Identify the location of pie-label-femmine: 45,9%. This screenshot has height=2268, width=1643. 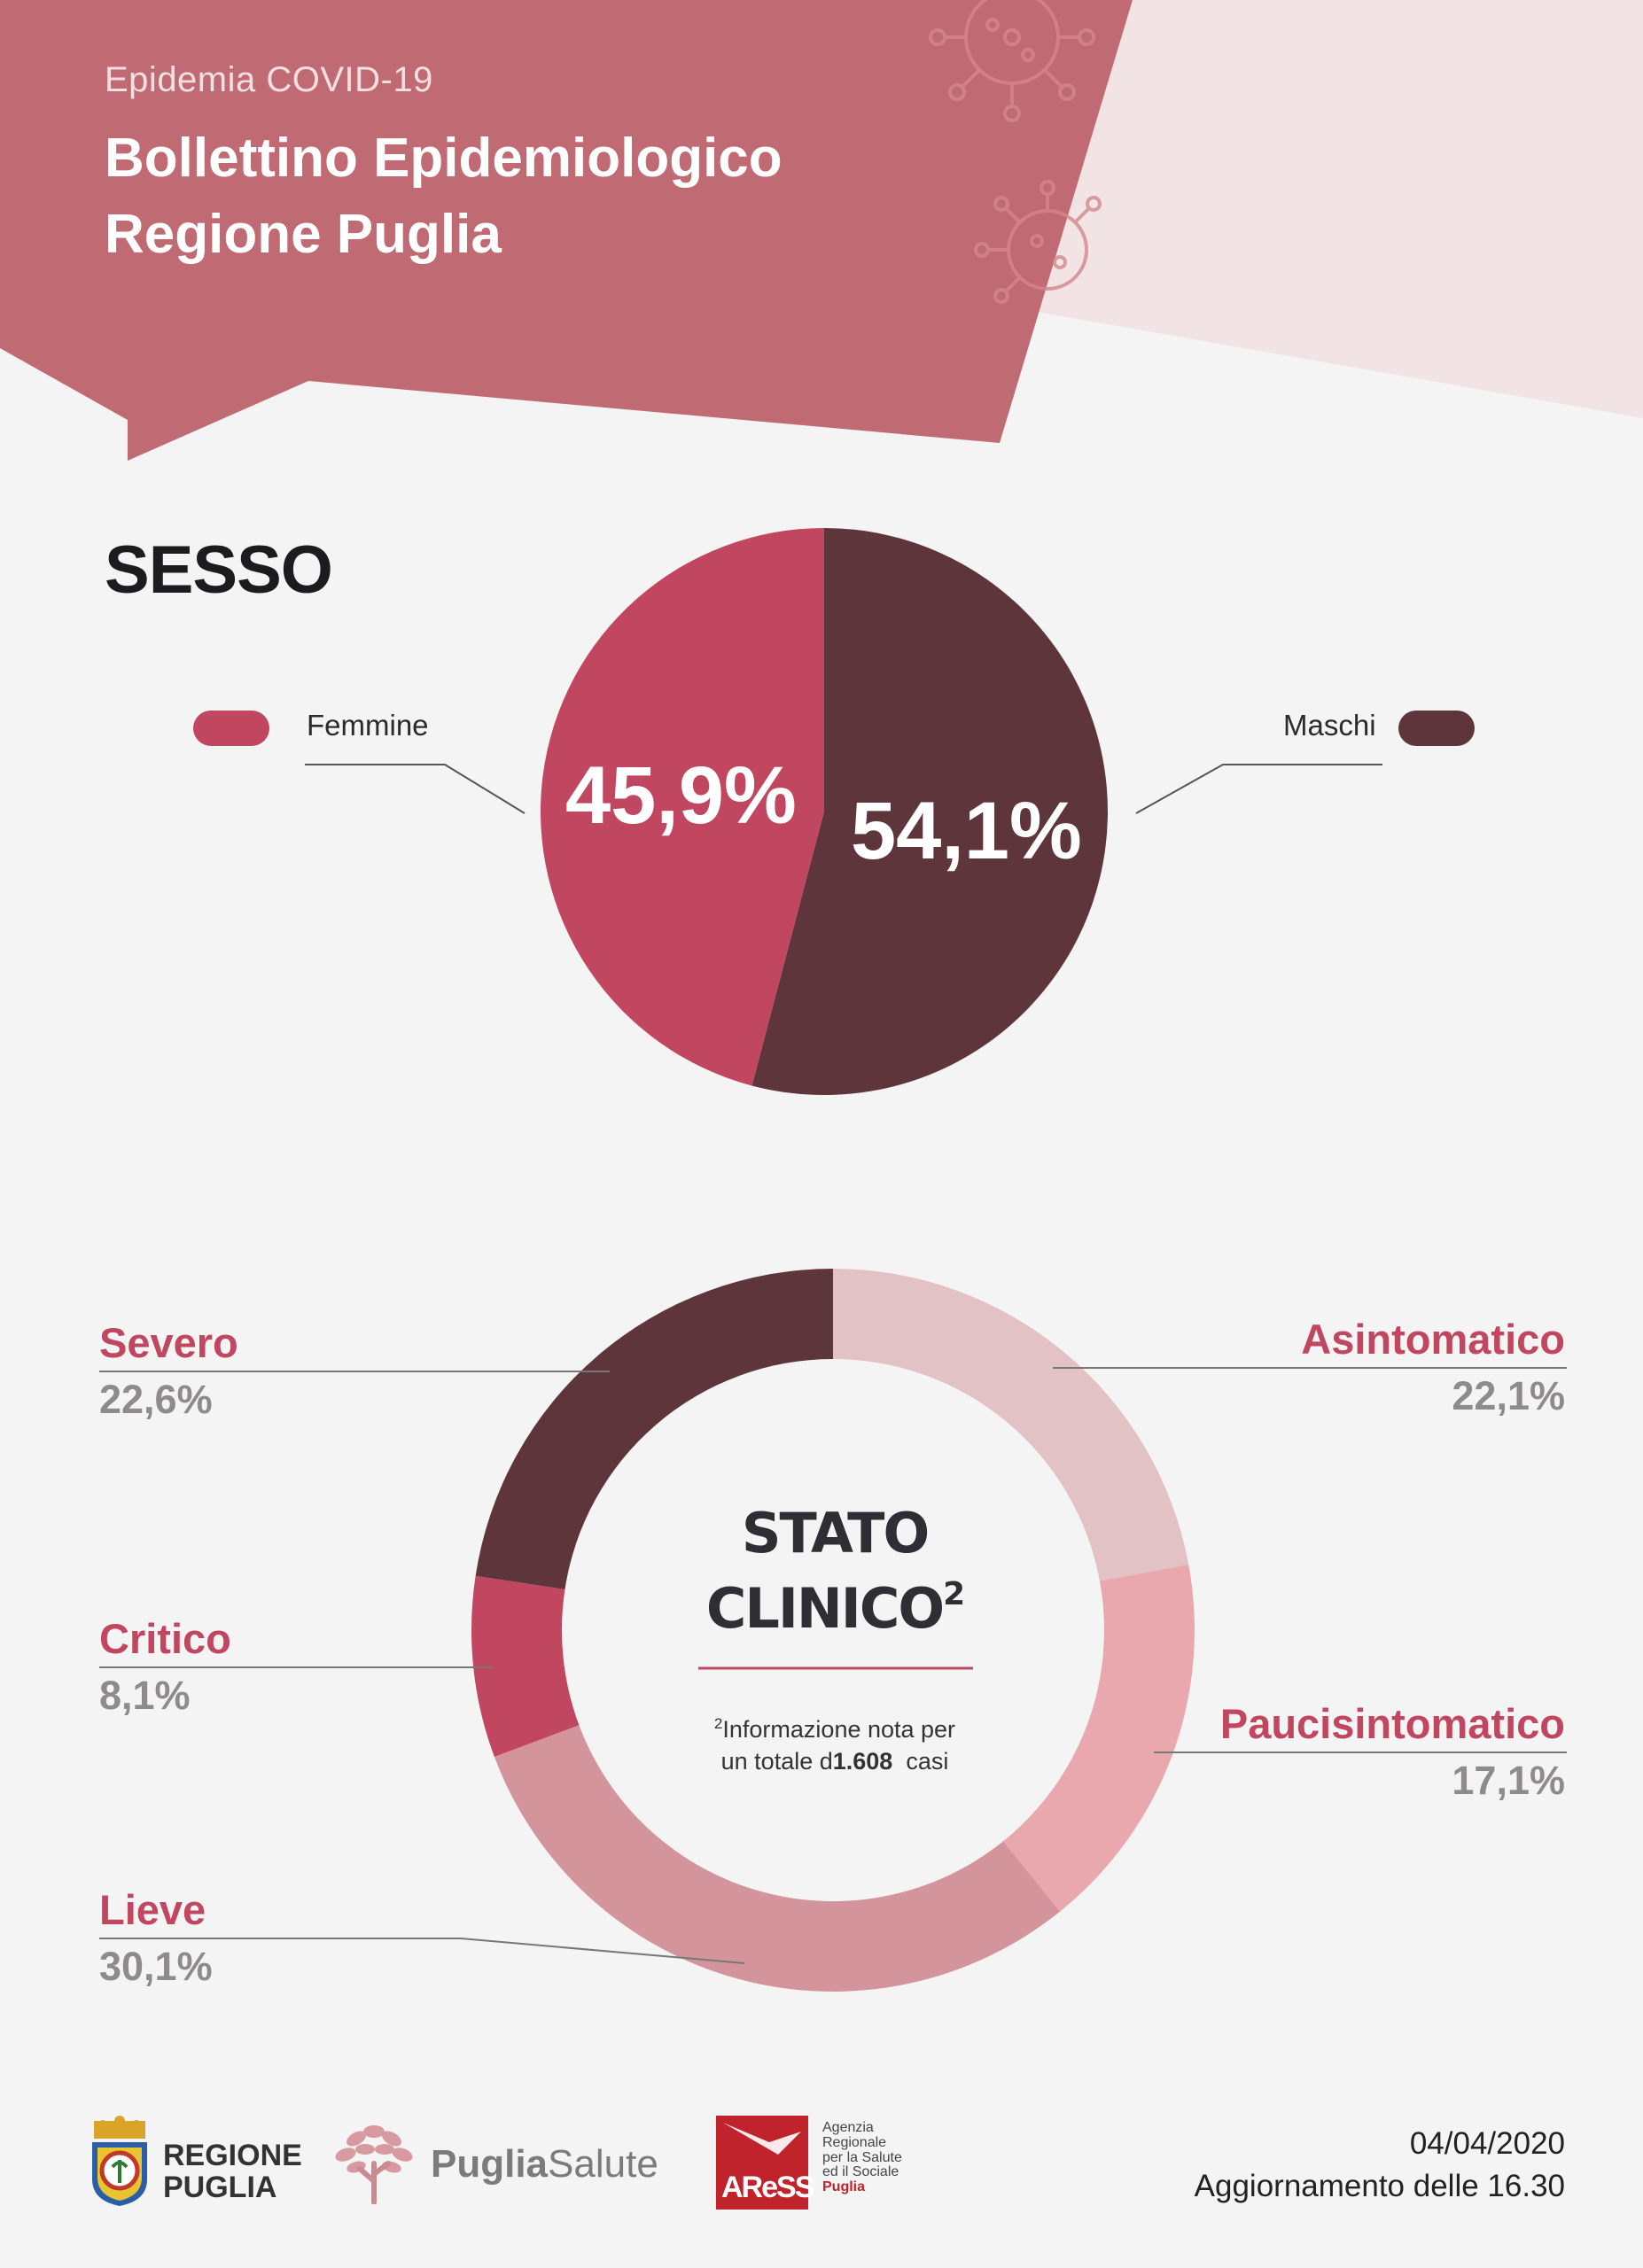
(681, 795).